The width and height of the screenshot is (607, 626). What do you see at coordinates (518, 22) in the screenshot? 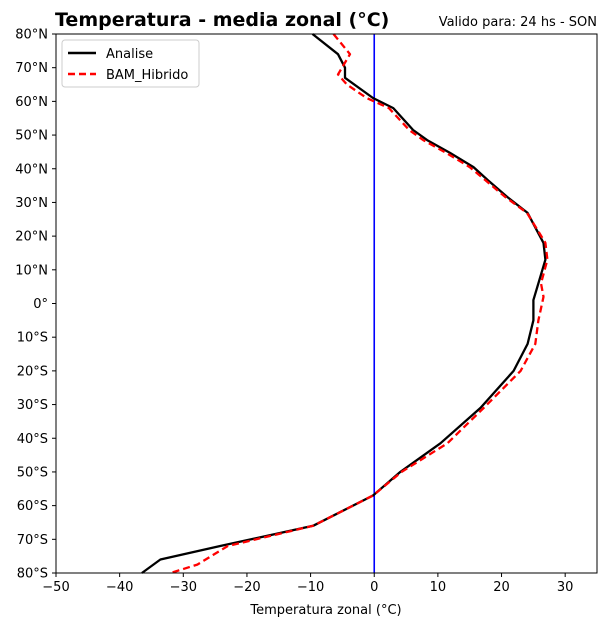
I see `chart-subtitle: Valido para: 24 hs - SON` at bounding box center [518, 22].